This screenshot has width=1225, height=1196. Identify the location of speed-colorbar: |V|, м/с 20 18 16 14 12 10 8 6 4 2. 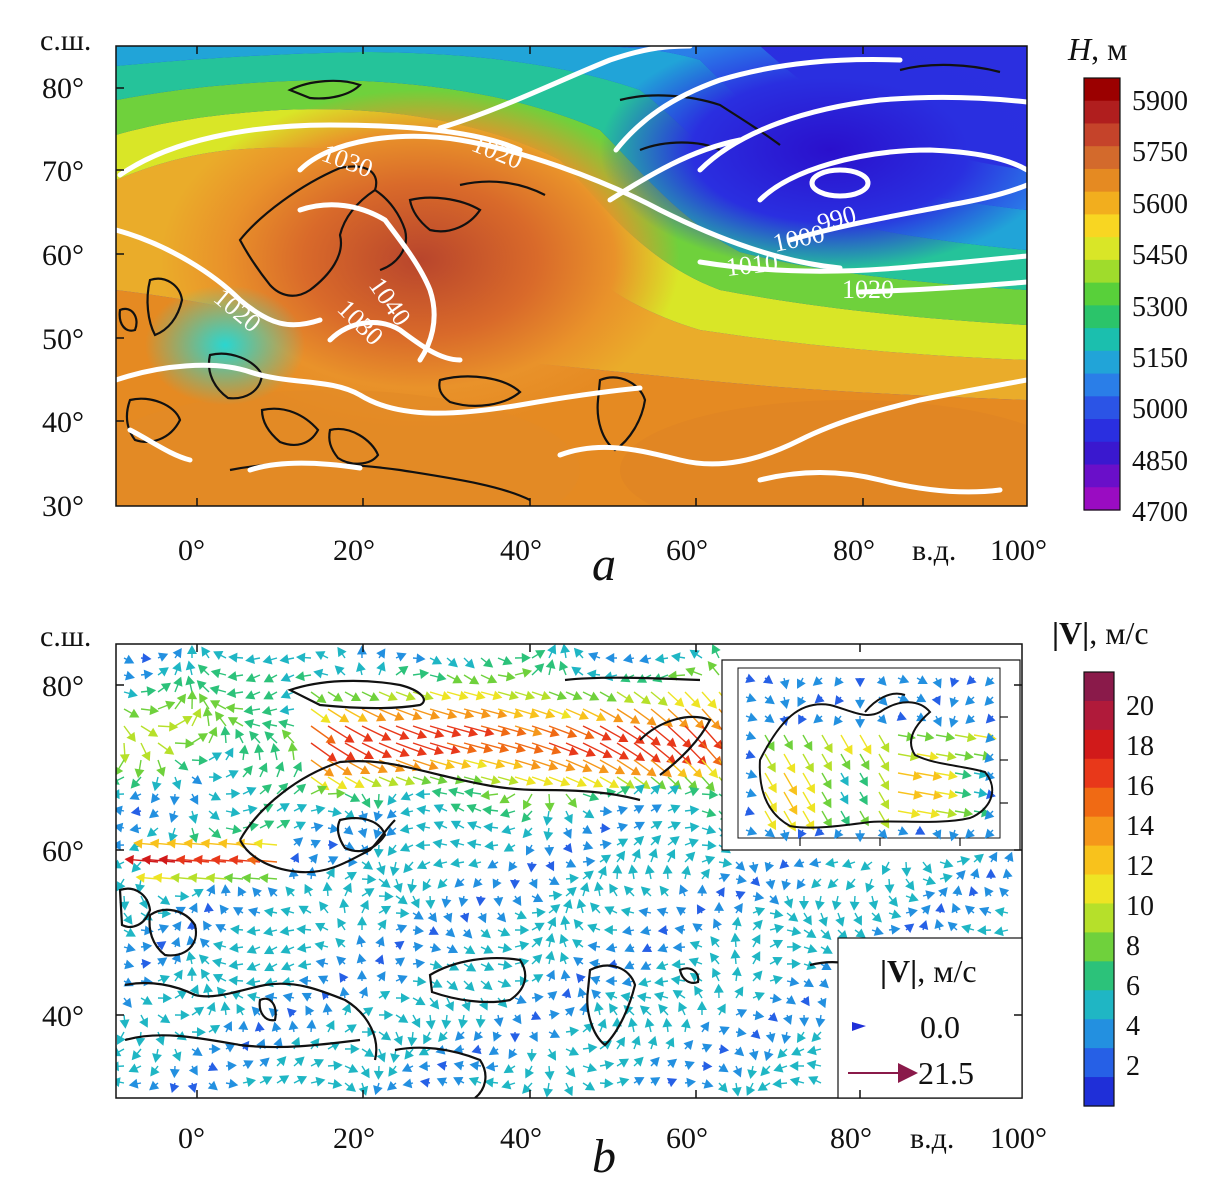
(1103, 861).